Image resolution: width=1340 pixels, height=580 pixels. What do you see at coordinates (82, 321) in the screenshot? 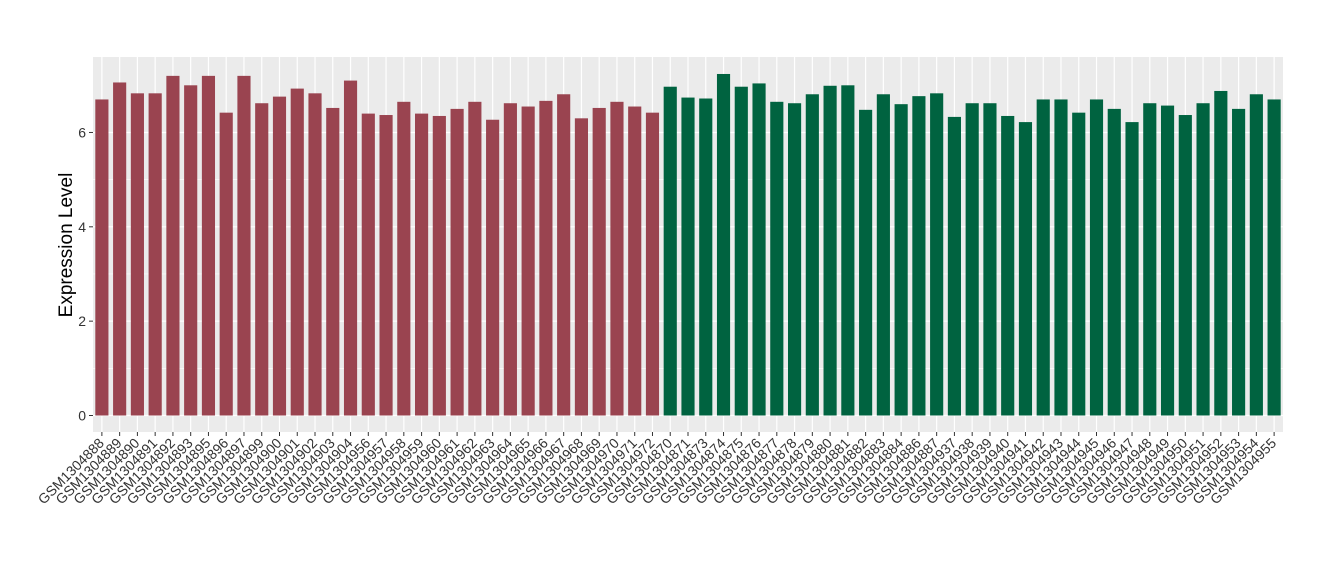
I see `y-tick-label: 2` at bounding box center [82, 321].